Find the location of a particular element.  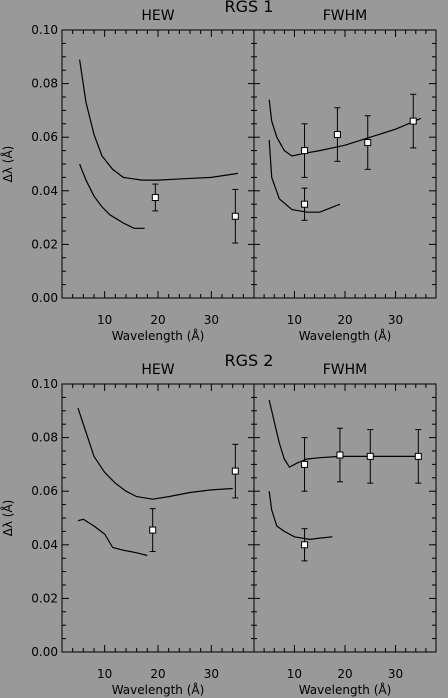

chart-title: RGS 1 is located at coordinates (249, 8).